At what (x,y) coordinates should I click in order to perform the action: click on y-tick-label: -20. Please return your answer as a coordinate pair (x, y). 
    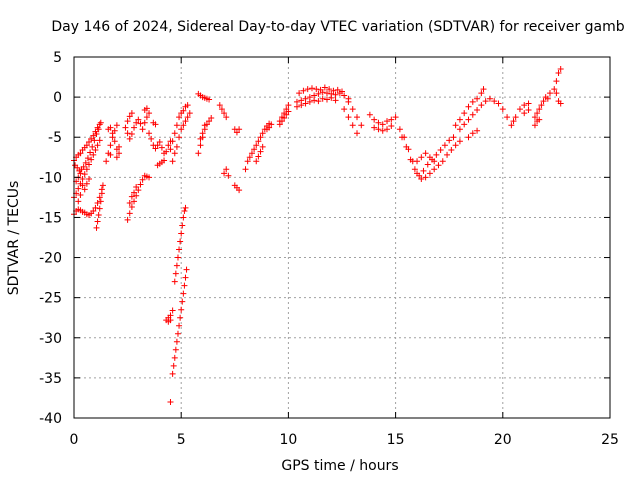
    Looking at the image, I should click on (50, 259).